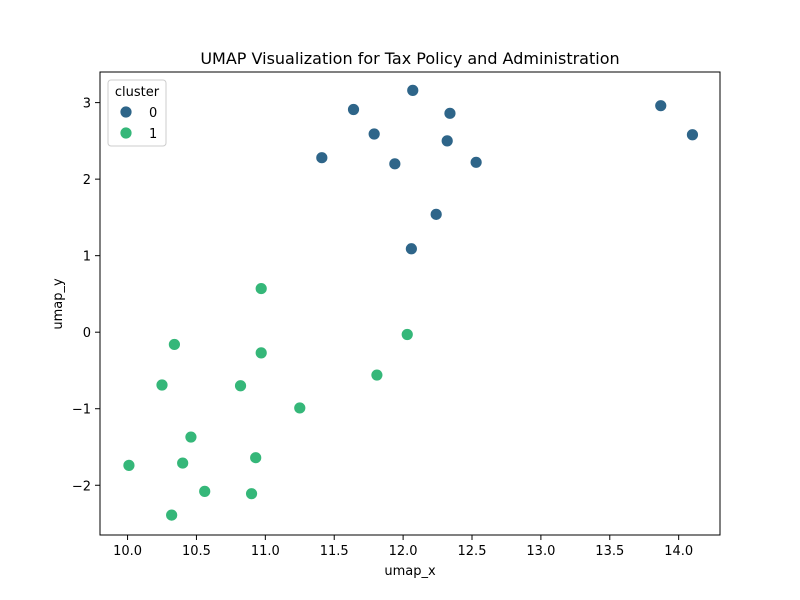  I want to click on x-tick-label: 11.5, so click(334, 551).